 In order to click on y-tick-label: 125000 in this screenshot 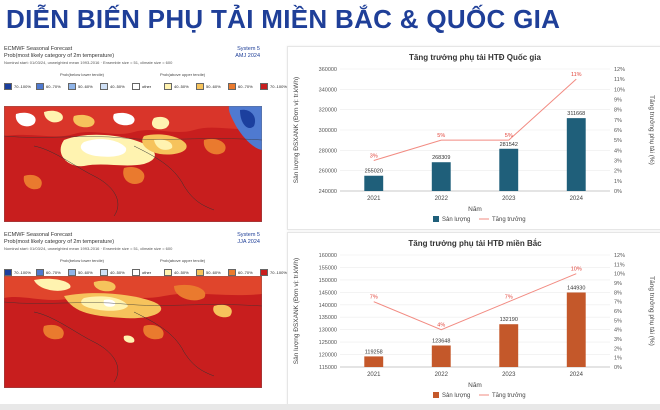, I will do `click(328, 343)`.